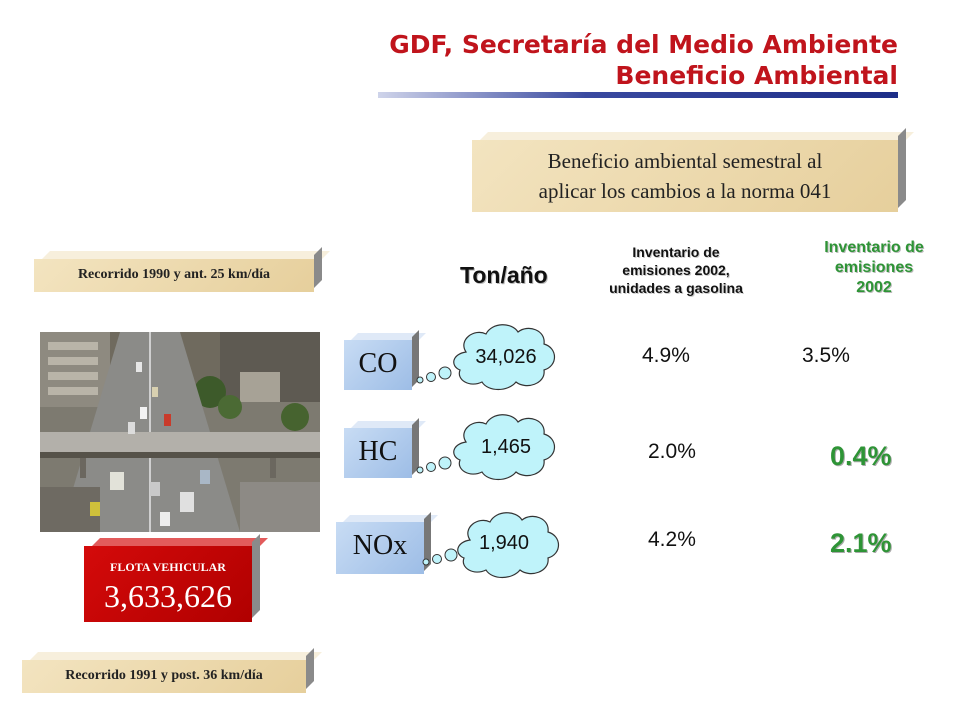 The image size is (960, 720). I want to click on header-underline, so click(638, 95).